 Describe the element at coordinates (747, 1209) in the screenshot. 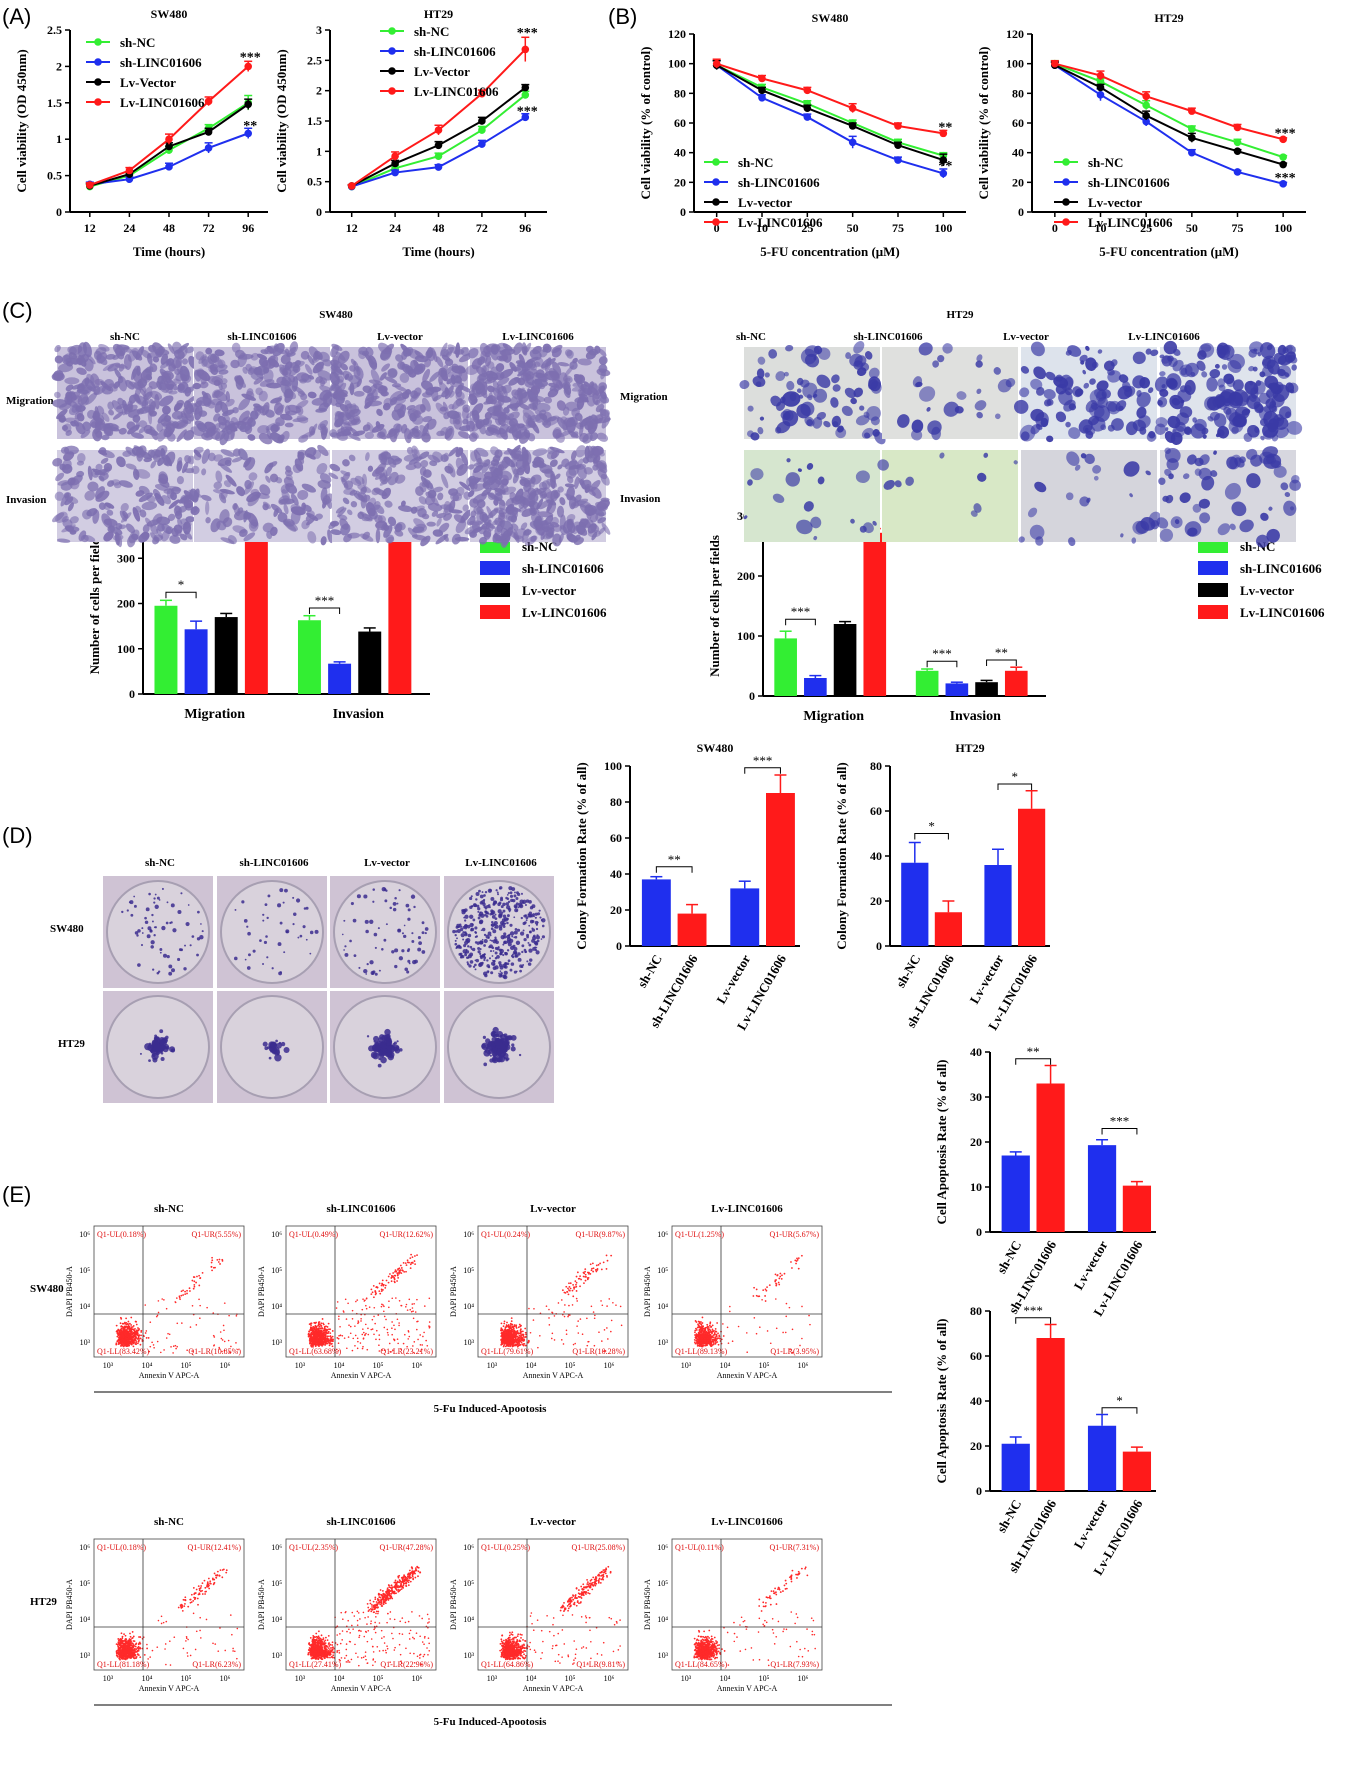

I see `flow-column-label: Lv-LINC01606` at that location.